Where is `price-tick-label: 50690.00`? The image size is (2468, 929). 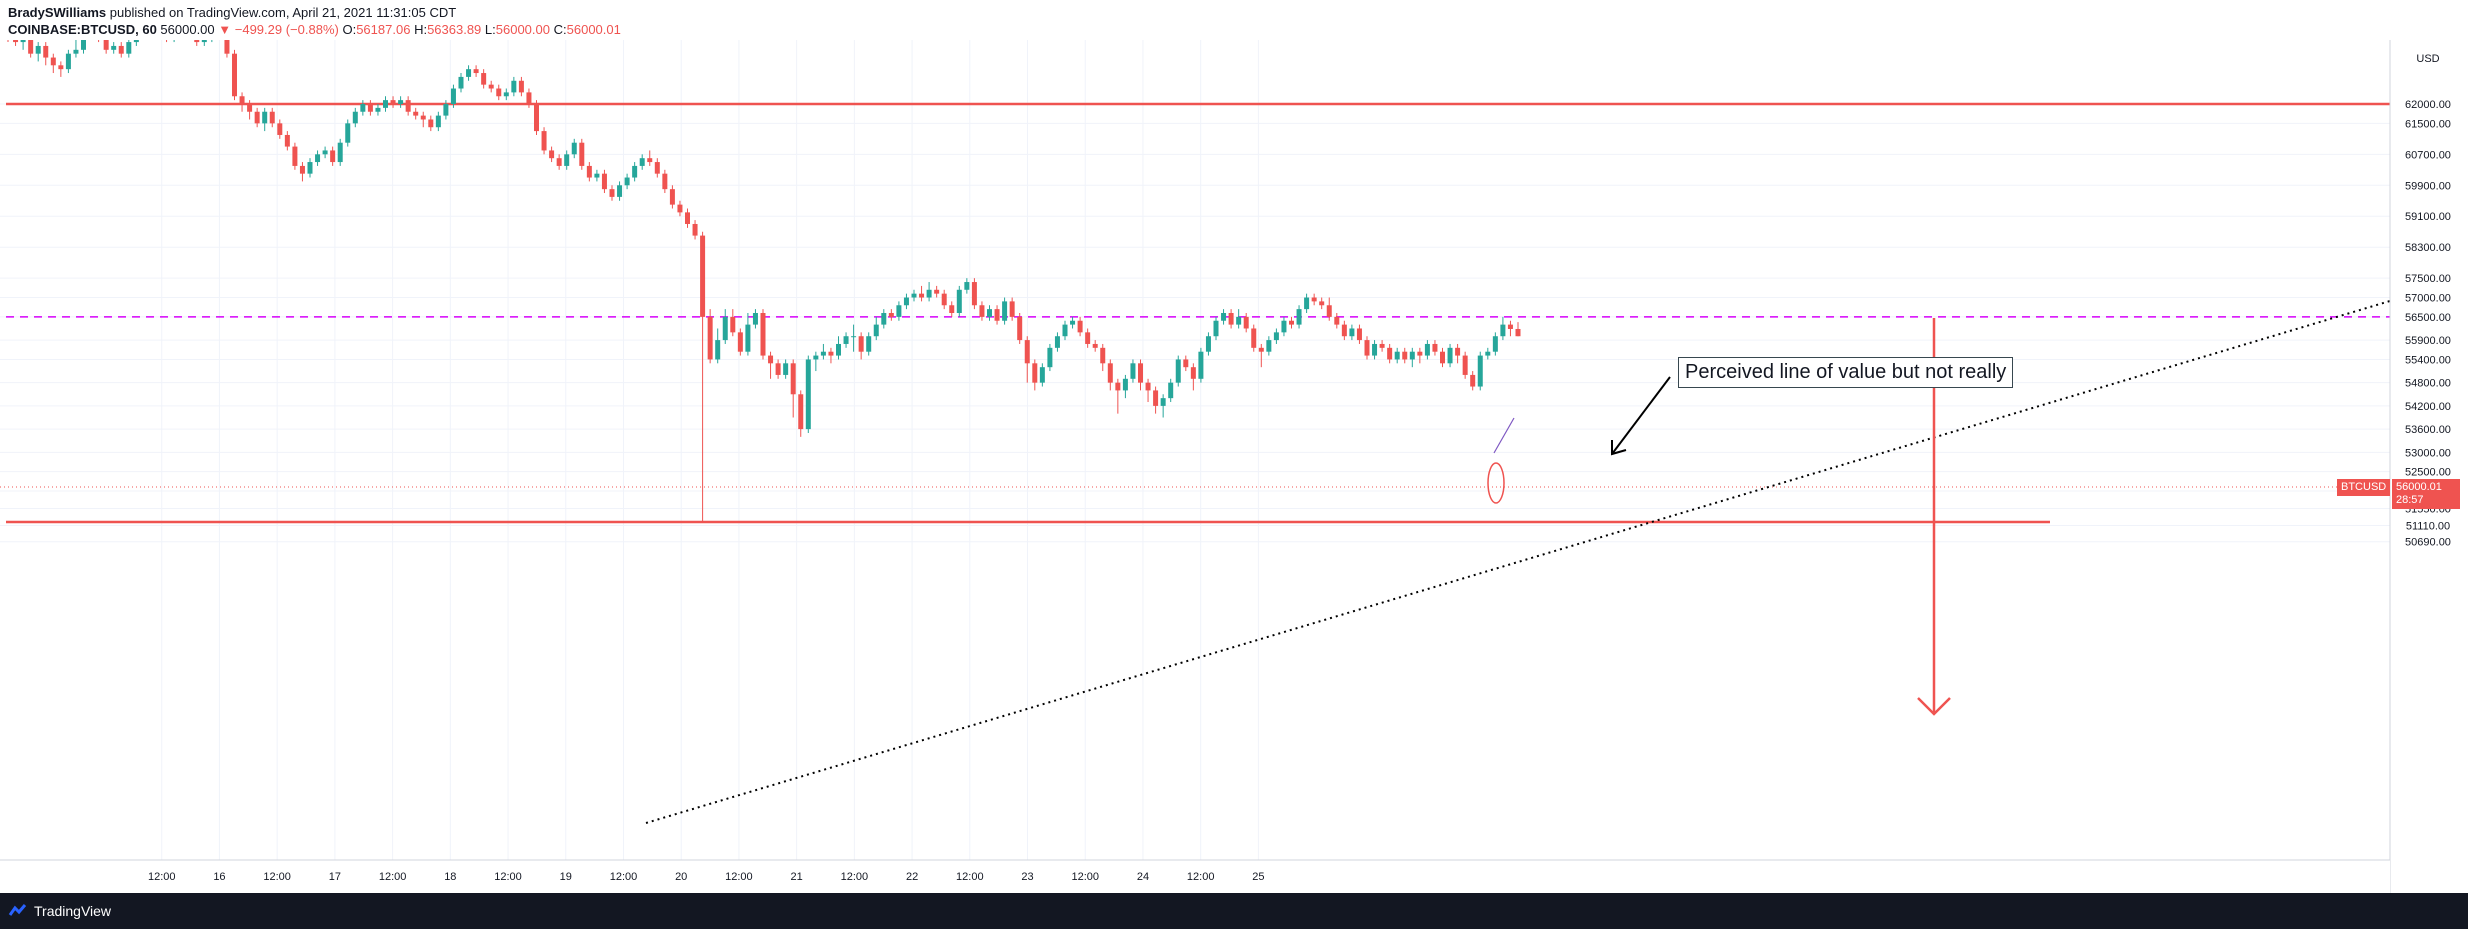
price-tick-label: 50690.00 is located at coordinates (2428, 543).